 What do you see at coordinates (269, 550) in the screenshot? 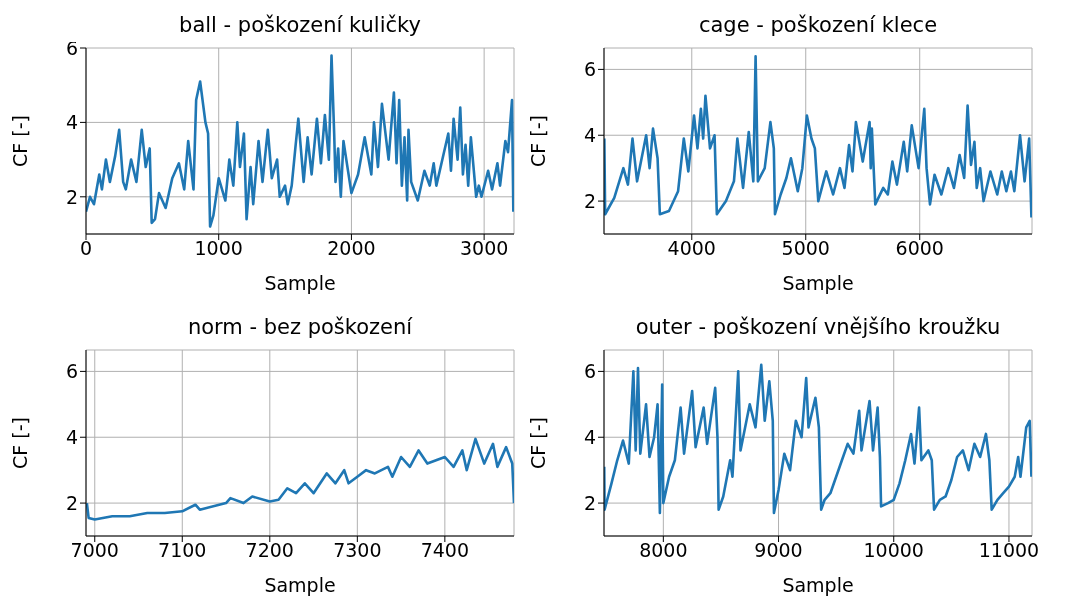
I see `x-tick-label: 7200` at bounding box center [269, 550].